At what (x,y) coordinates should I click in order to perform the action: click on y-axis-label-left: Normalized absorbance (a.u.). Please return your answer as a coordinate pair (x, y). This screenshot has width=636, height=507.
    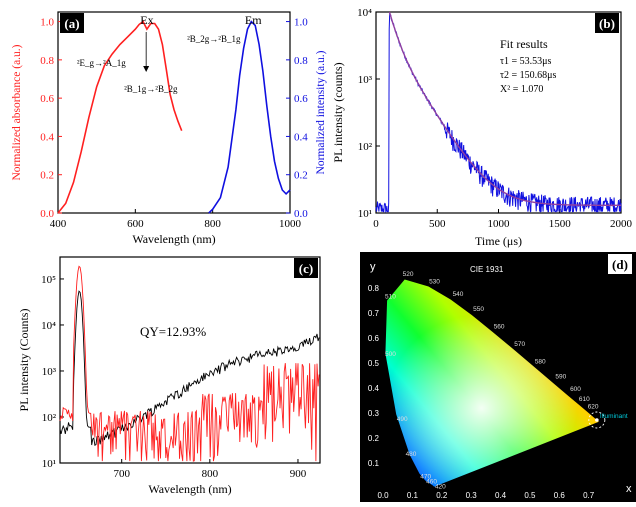
    Looking at the image, I should click on (17, 112).